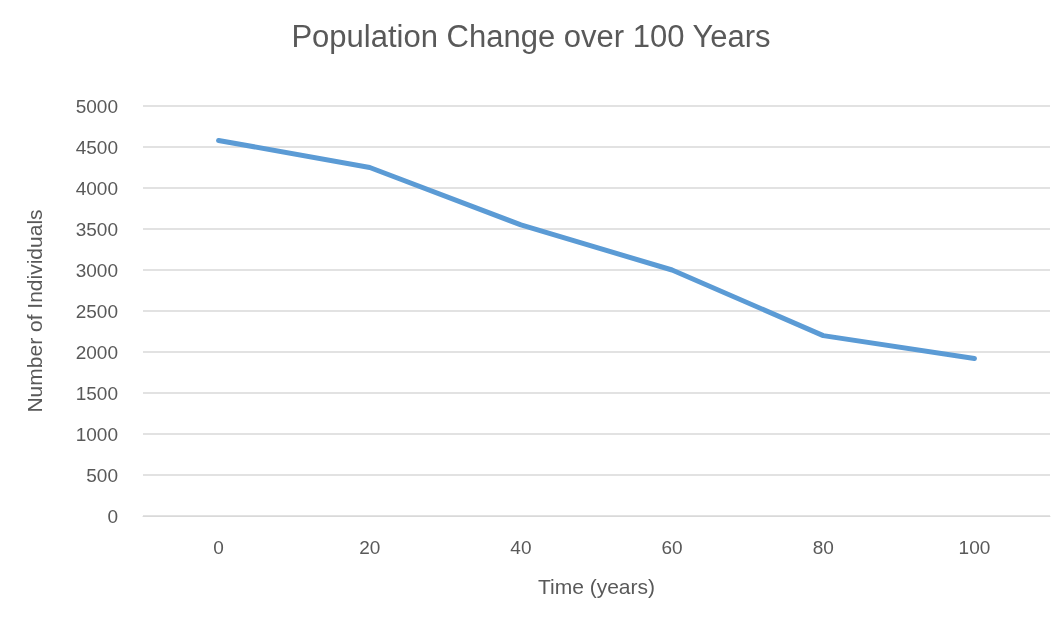 The width and height of the screenshot is (1062, 629). Describe the element at coordinates (218, 547) in the screenshot. I see `x-tick-label: 0` at that location.